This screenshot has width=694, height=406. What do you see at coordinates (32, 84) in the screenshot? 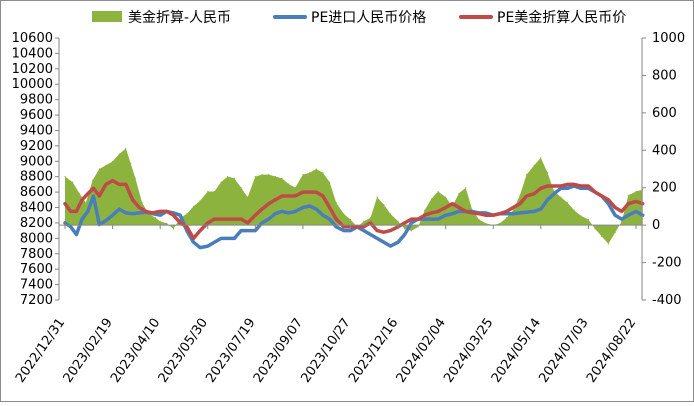
I see `left-tick-label-3: 10000` at bounding box center [32, 84].